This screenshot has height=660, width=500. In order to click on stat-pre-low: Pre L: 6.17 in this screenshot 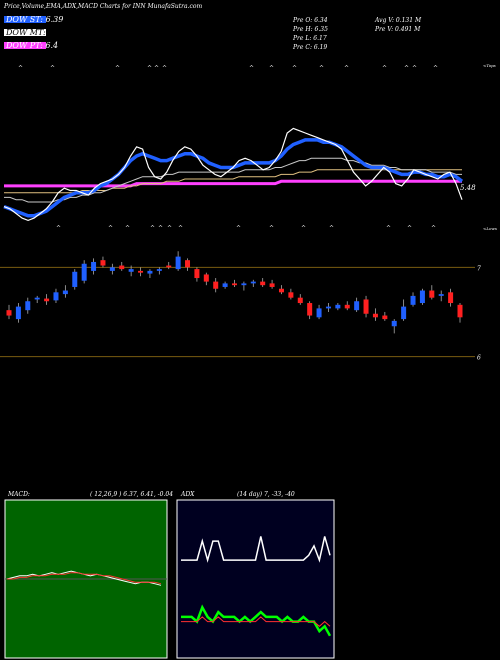, I will do `click(310, 38)`.